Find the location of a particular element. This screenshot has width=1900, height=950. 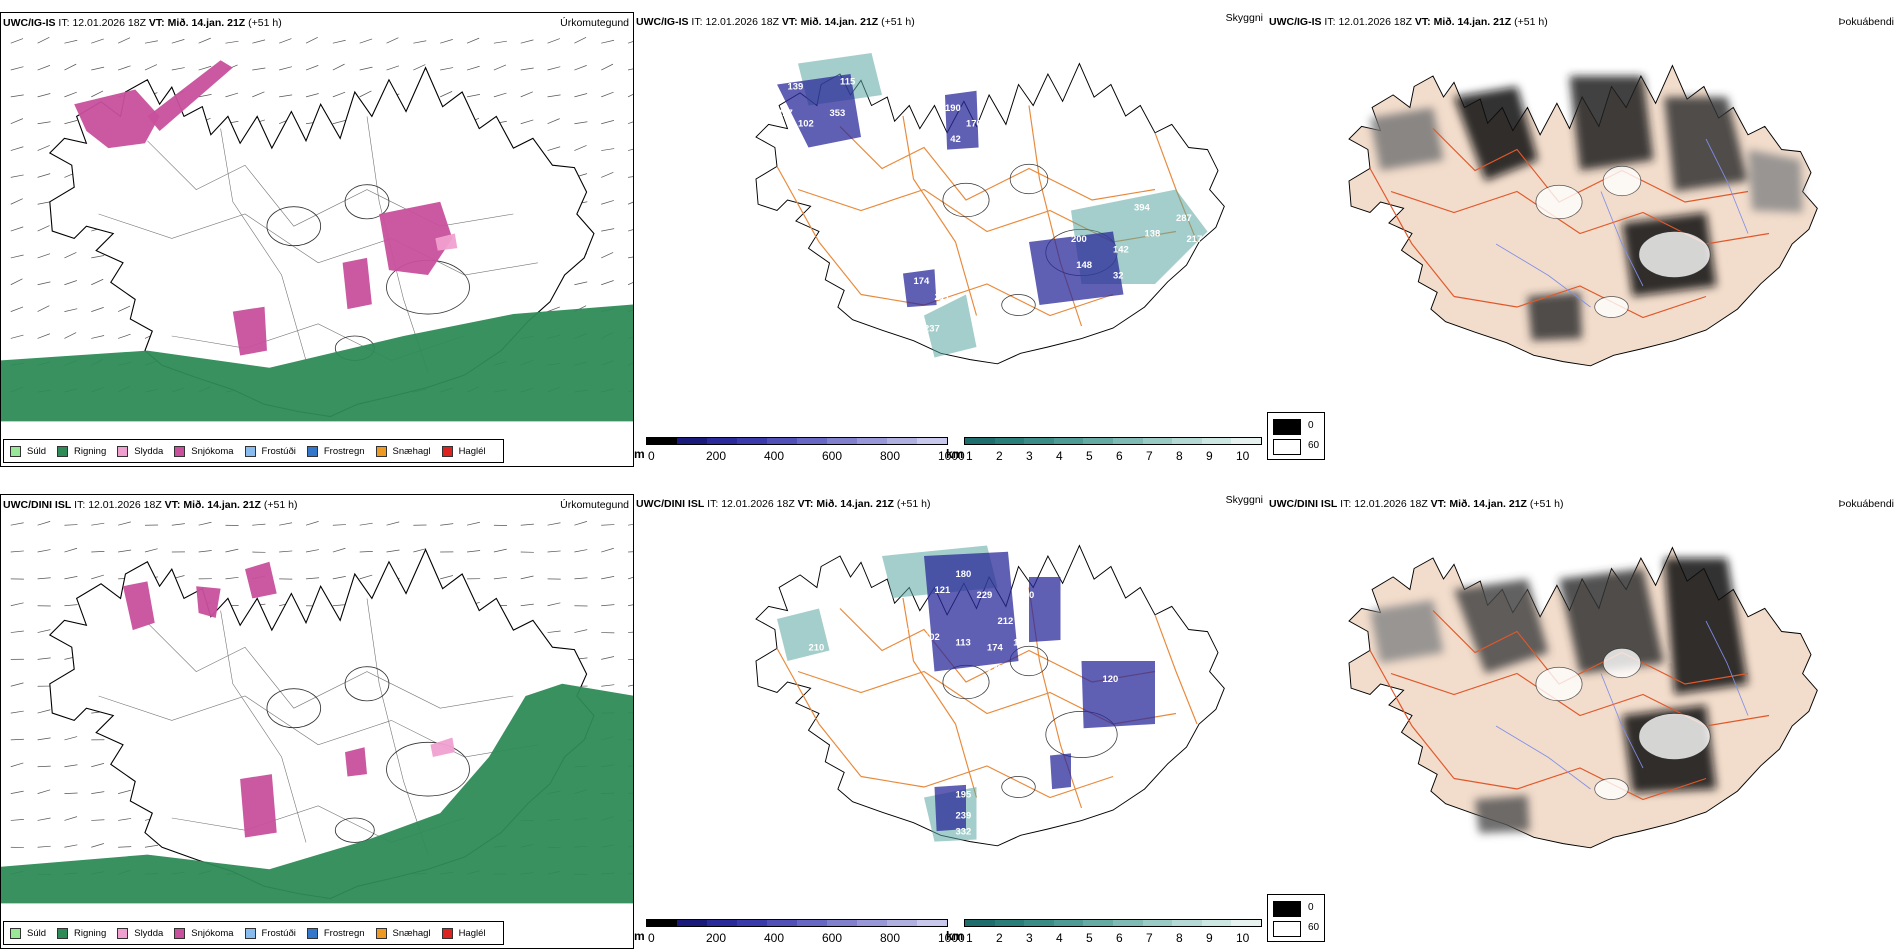

model-name: UWC/IG-IS is located at coordinates (29, 23).